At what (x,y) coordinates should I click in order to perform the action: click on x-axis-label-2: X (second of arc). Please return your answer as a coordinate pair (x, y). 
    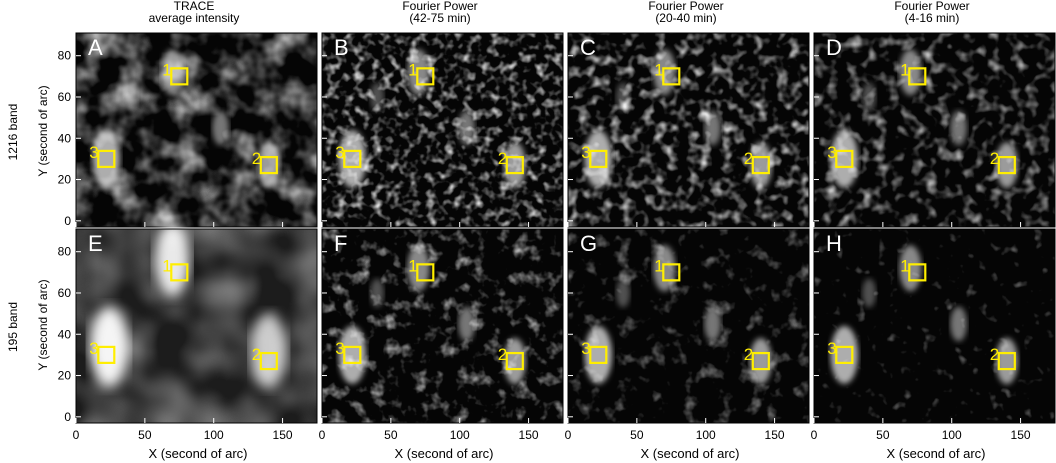
    Looking at the image, I should click on (444, 453).